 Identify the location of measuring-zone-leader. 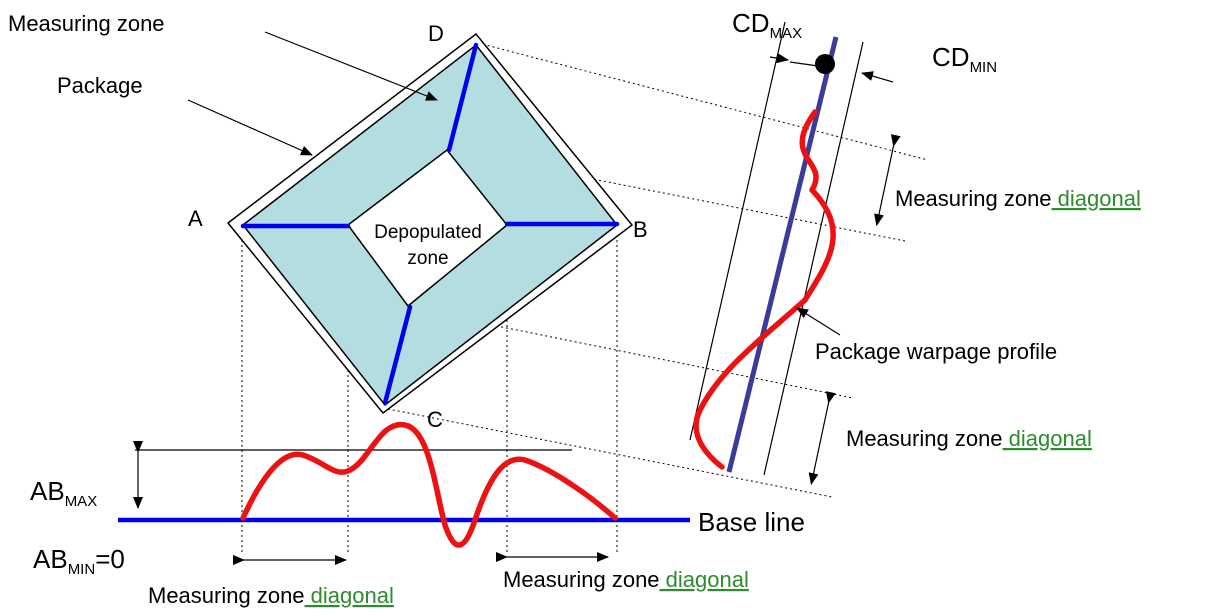
(351, 66).